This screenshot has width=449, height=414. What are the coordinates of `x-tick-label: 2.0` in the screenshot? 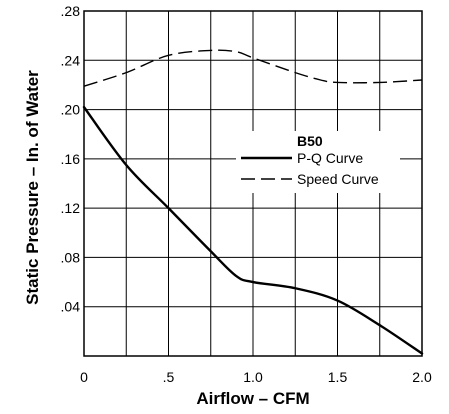 It's located at (422, 377).